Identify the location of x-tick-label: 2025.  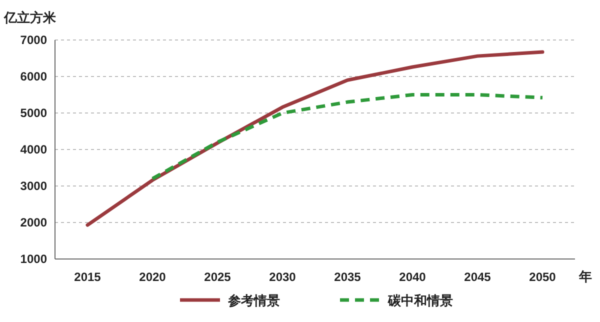
(218, 277).